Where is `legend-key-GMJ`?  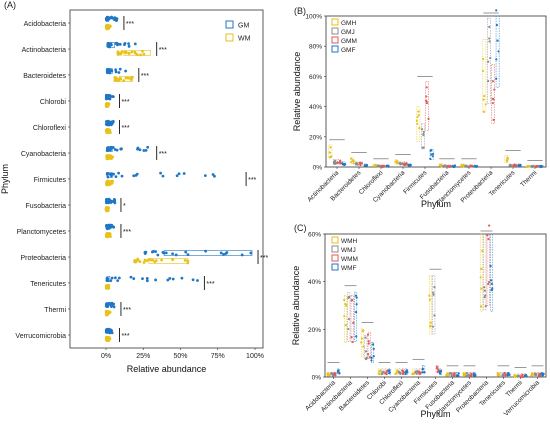
legend-key-GMJ is located at coordinates (335, 31).